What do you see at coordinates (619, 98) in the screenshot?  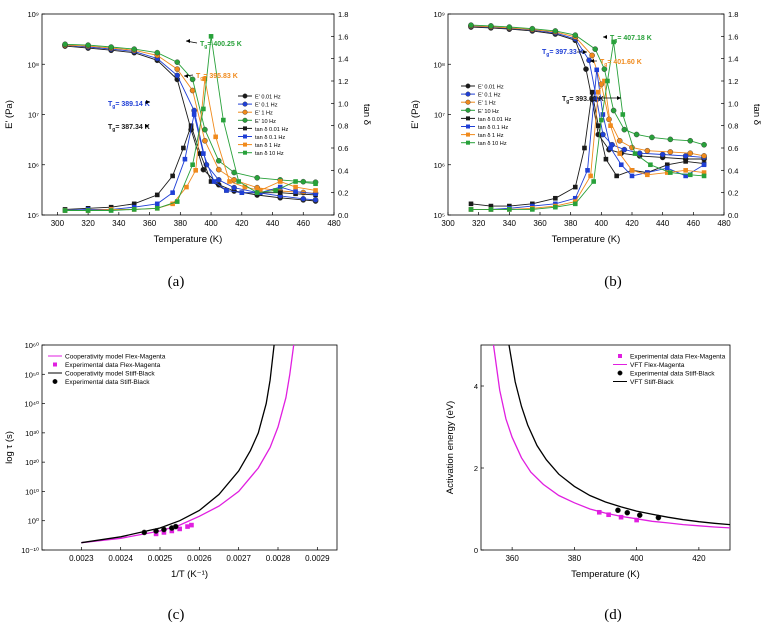 I see `annotation-arrowhead` at bounding box center [619, 98].